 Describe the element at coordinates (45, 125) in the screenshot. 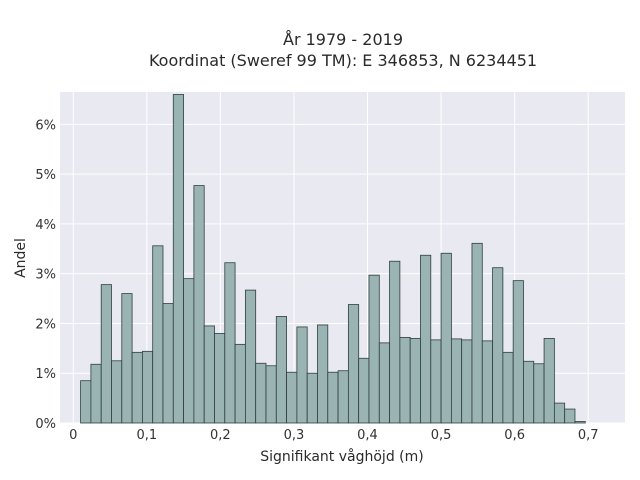

I see `y-tick-label: 6%` at that location.